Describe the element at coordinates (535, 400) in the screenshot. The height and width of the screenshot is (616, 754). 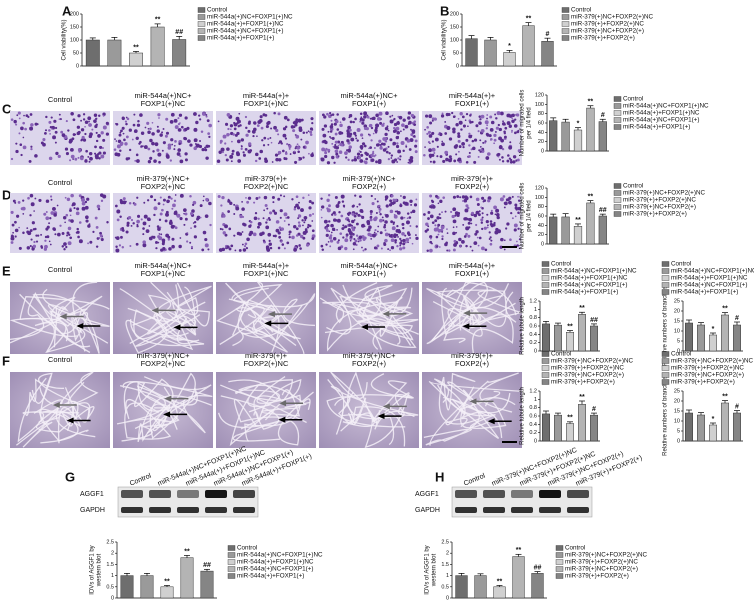
I see `y-tick-label: 1` at that location.